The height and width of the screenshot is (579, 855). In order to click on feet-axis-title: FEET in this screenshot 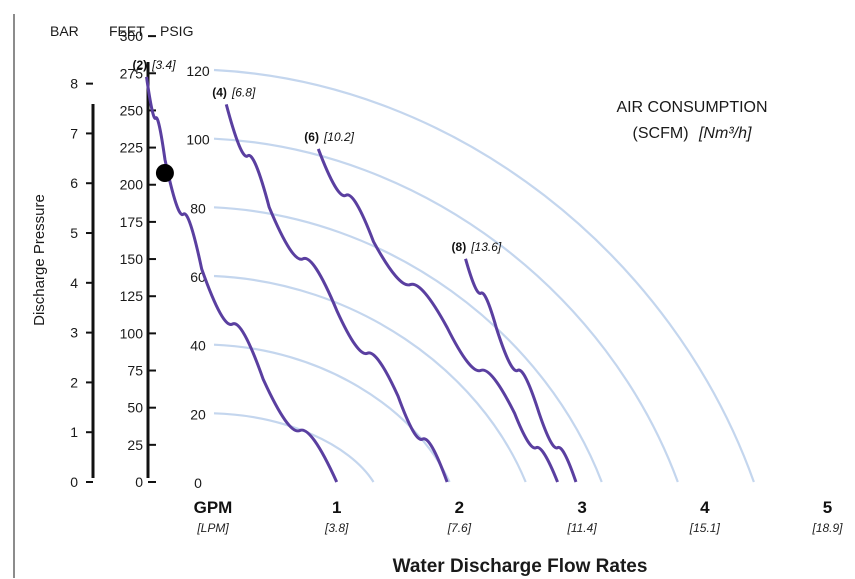, I will do `click(127, 31)`.